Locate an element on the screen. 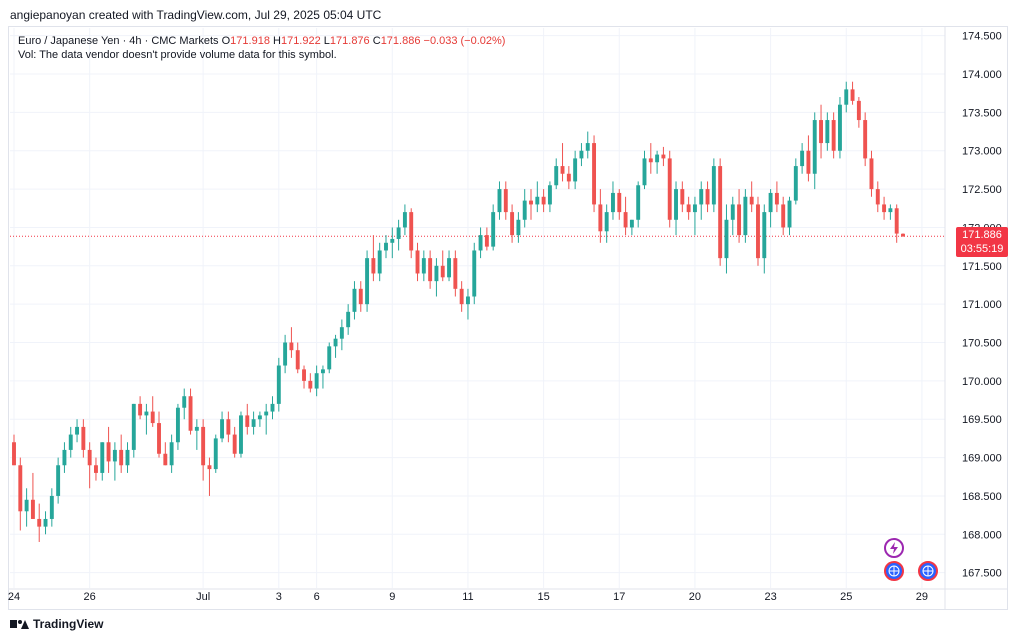  y-tick-label: 174.500 is located at coordinates (982, 37).